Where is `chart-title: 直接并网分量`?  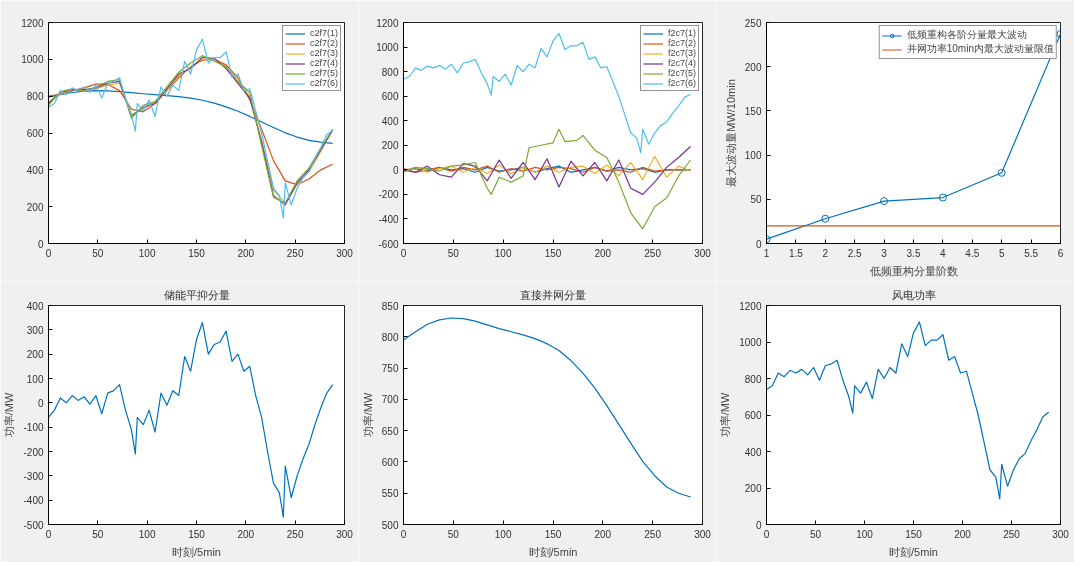
chart-title: 直接并网分量 is located at coordinates (553, 294).